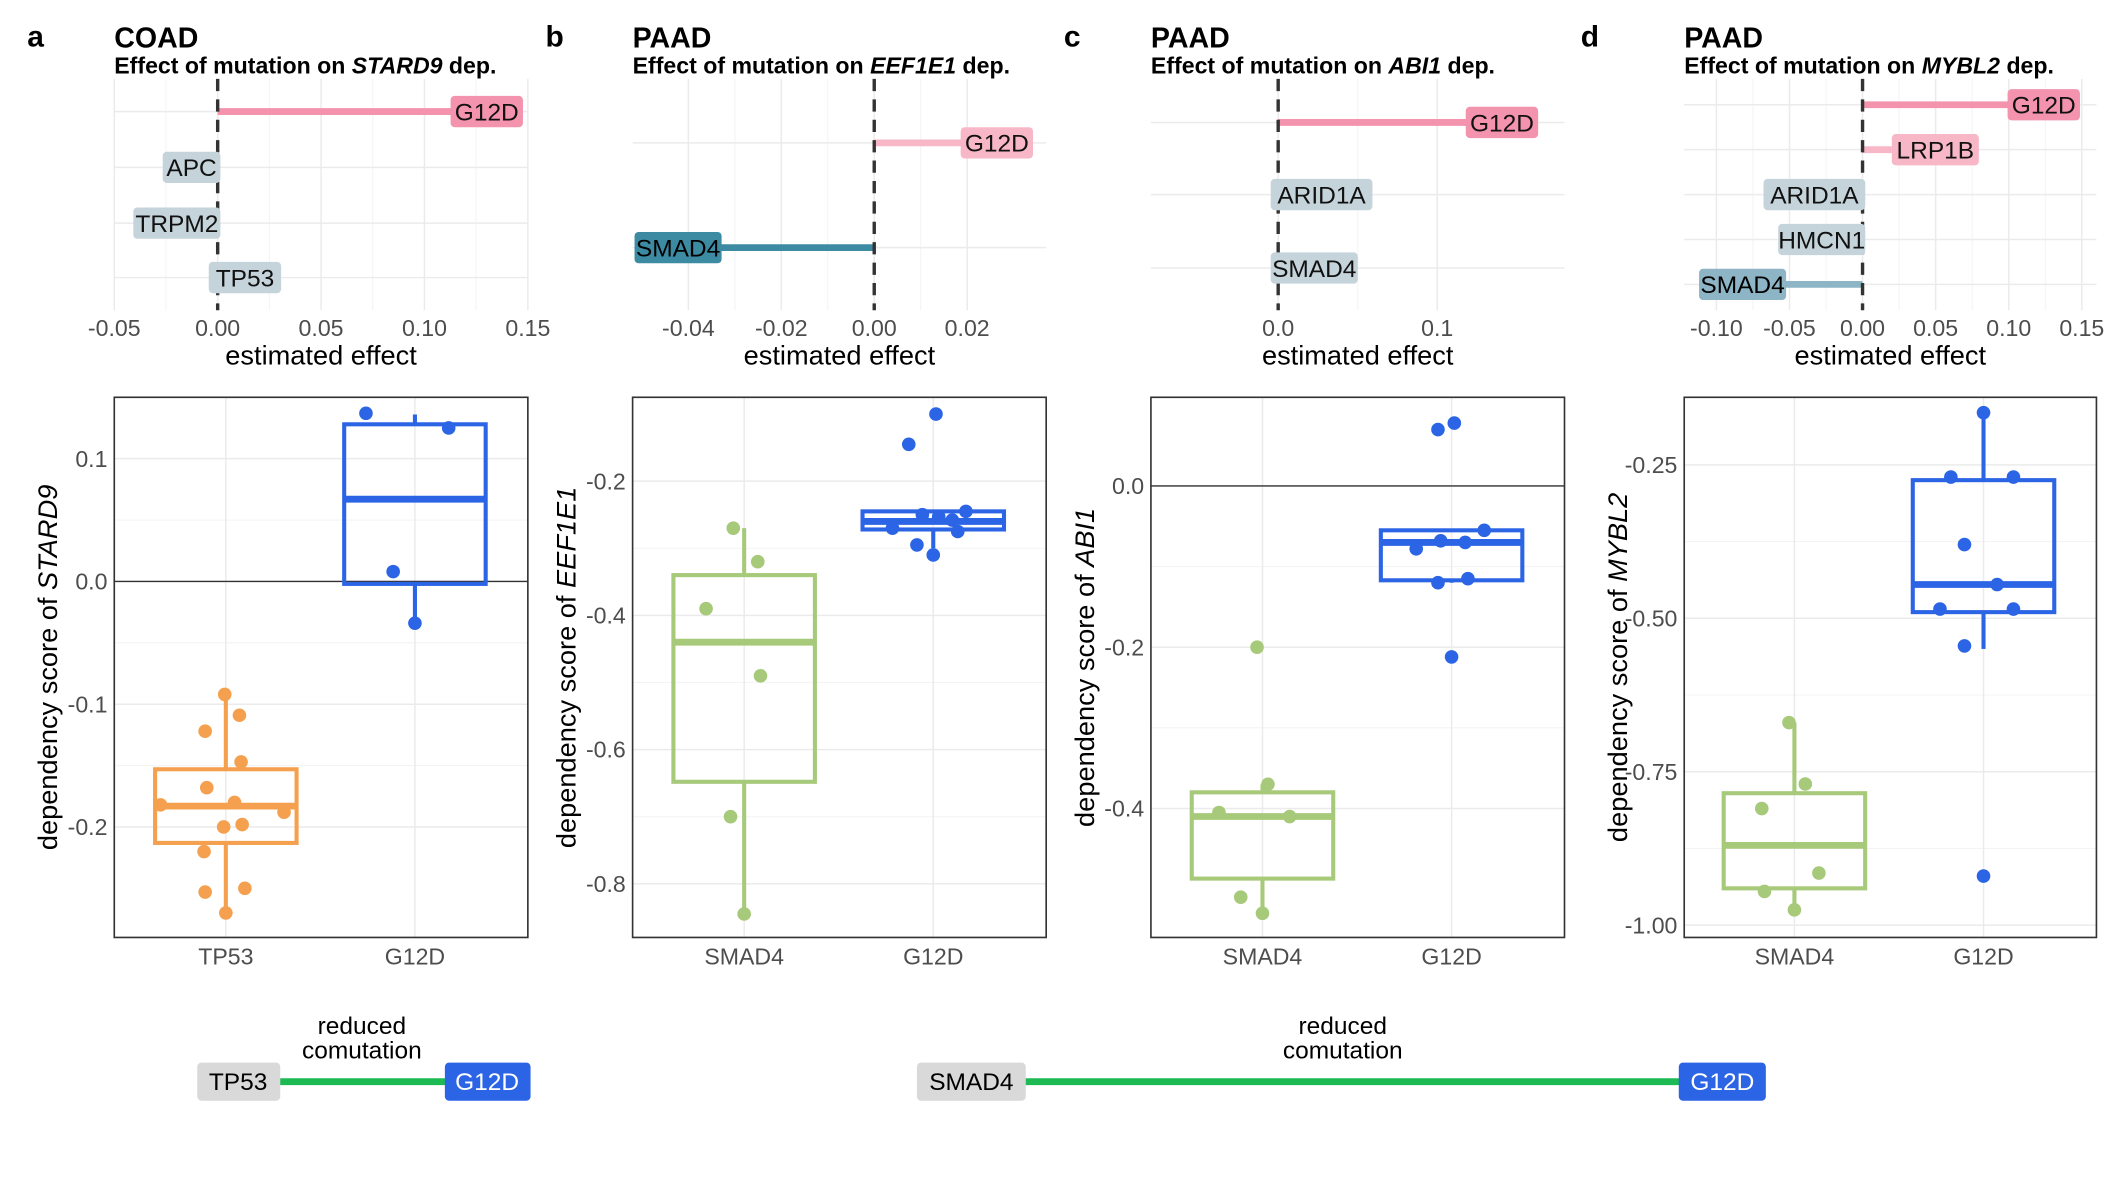 The height and width of the screenshot is (1181, 2125). What do you see at coordinates (606, 750) in the screenshot?
I see `y-tick-label: -0.6` at bounding box center [606, 750].